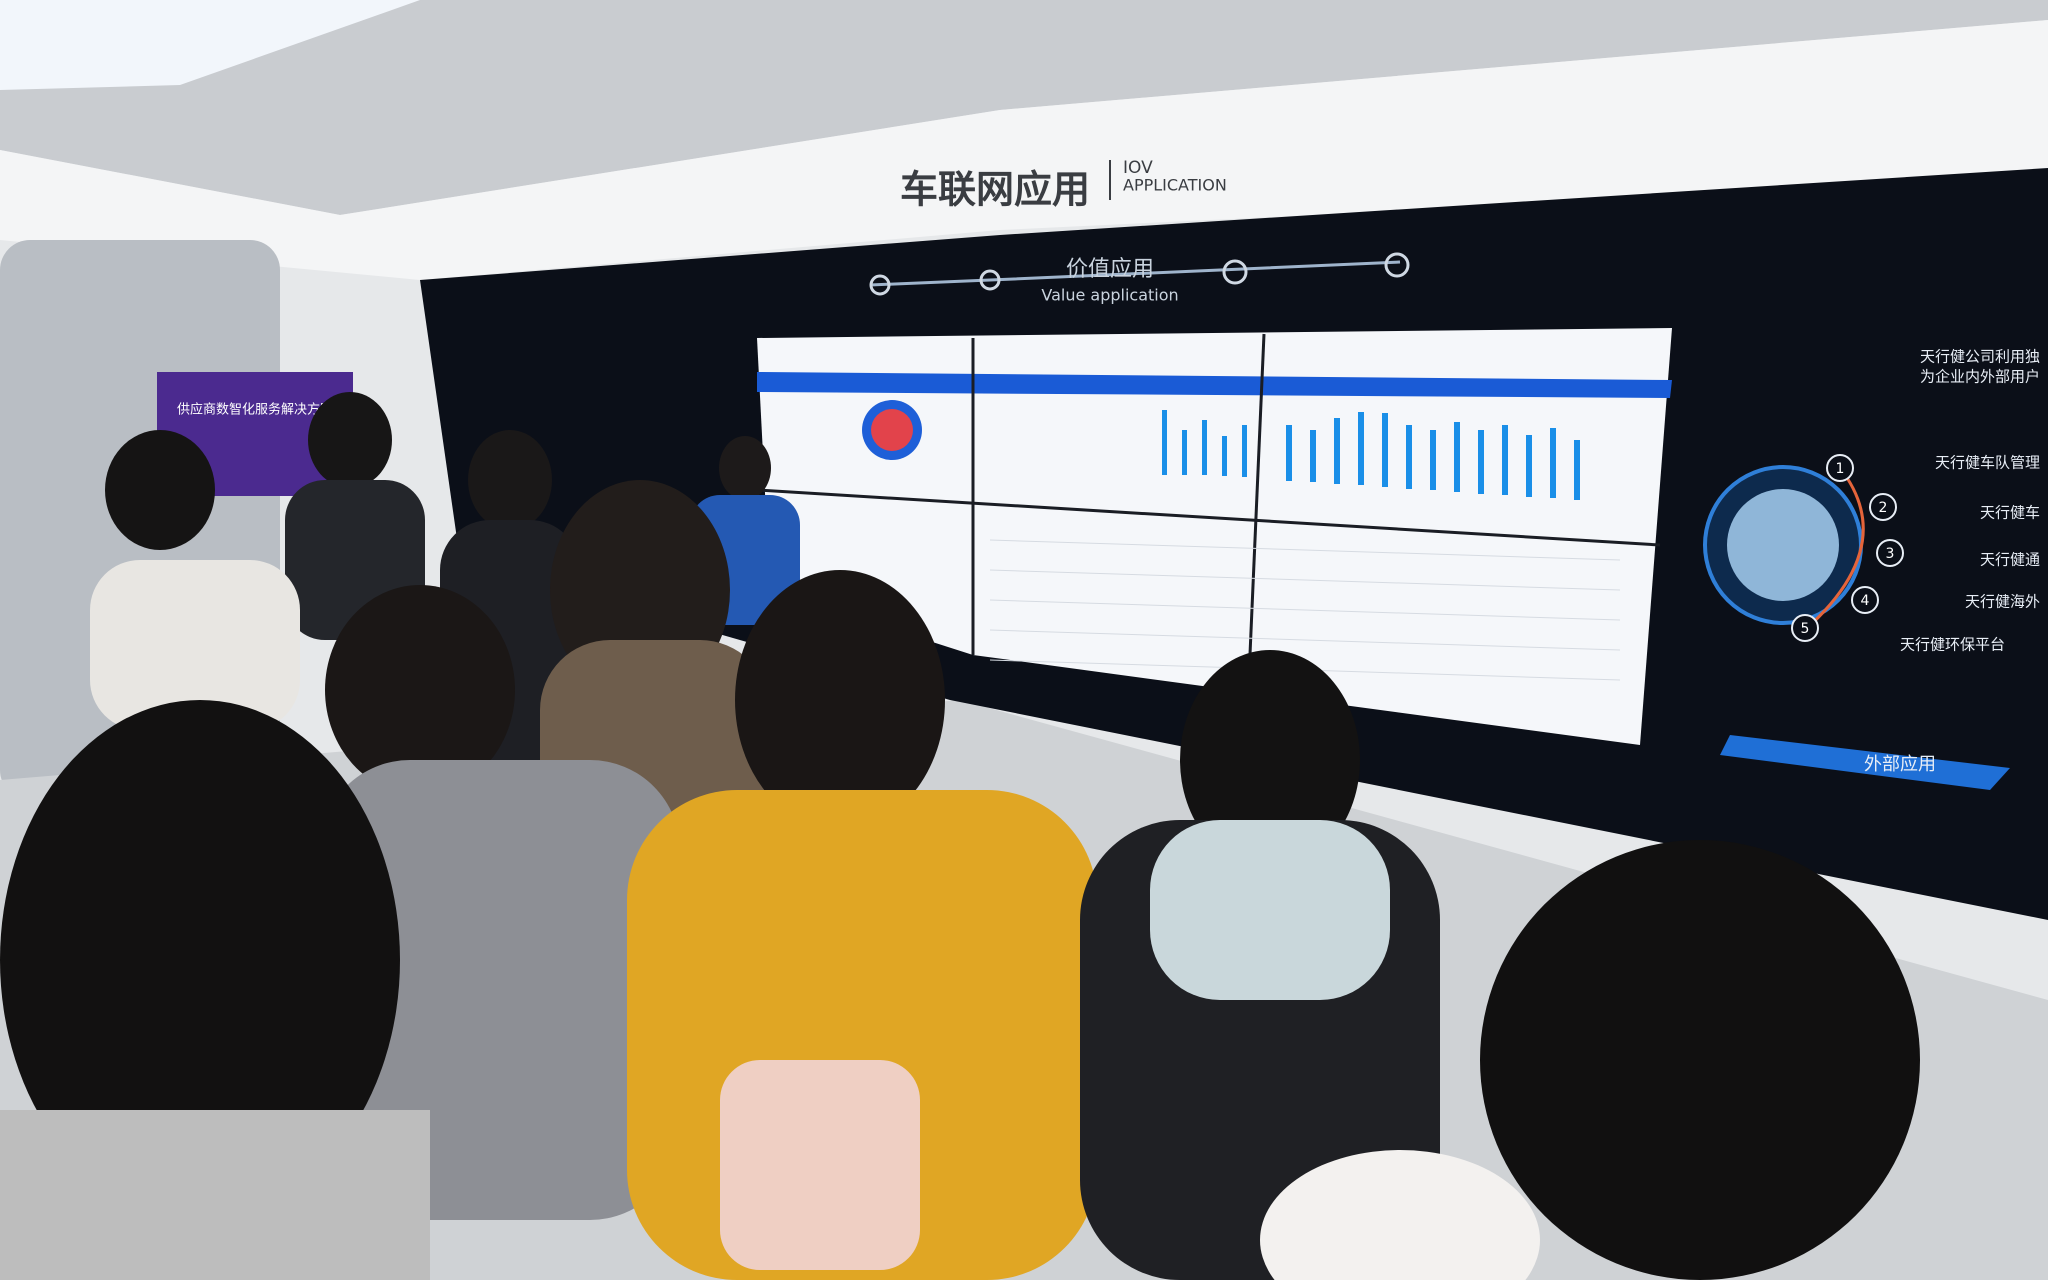 This screenshot has height=1280, width=2048. What do you see at coordinates (210, 45) in the screenshot?
I see `ceiling-light` at bounding box center [210, 45].